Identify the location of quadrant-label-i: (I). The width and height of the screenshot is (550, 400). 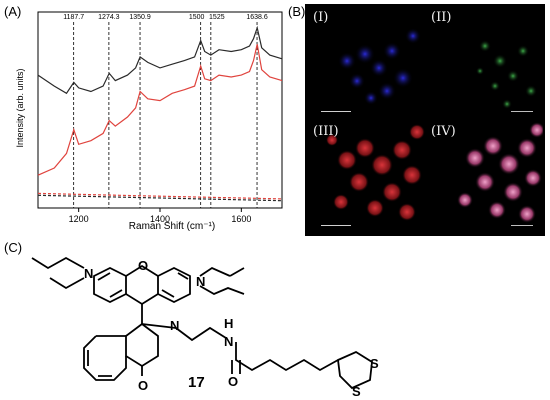
(321, 17).